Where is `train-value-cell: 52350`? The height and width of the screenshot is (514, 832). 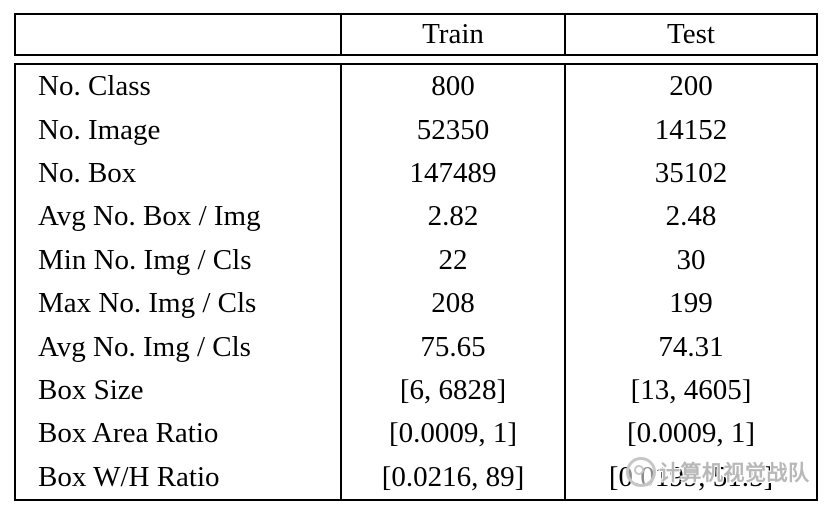 train-value-cell: 52350 is located at coordinates (452, 130).